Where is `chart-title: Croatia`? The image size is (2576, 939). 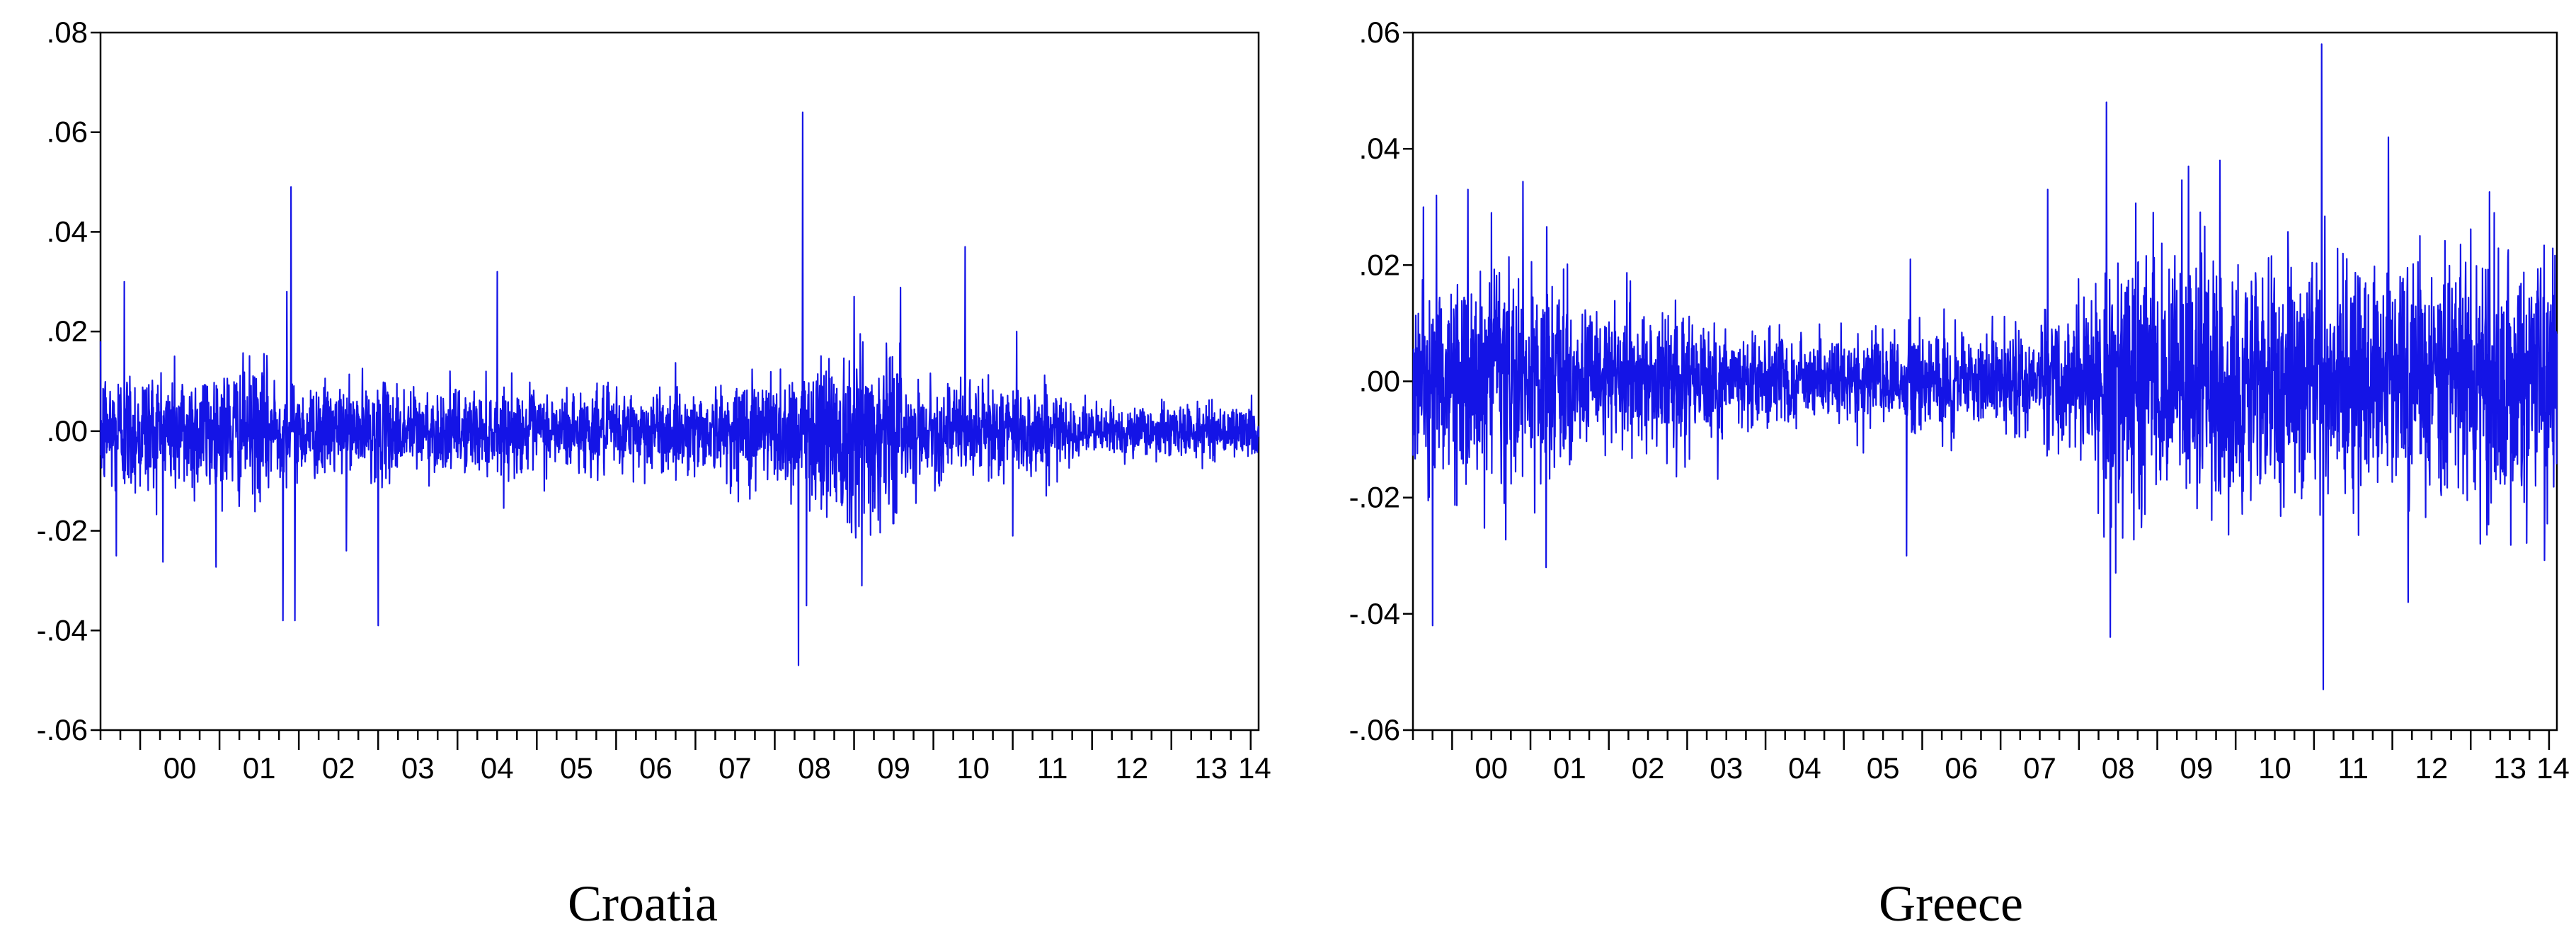
chart-title: Croatia is located at coordinates (643, 903).